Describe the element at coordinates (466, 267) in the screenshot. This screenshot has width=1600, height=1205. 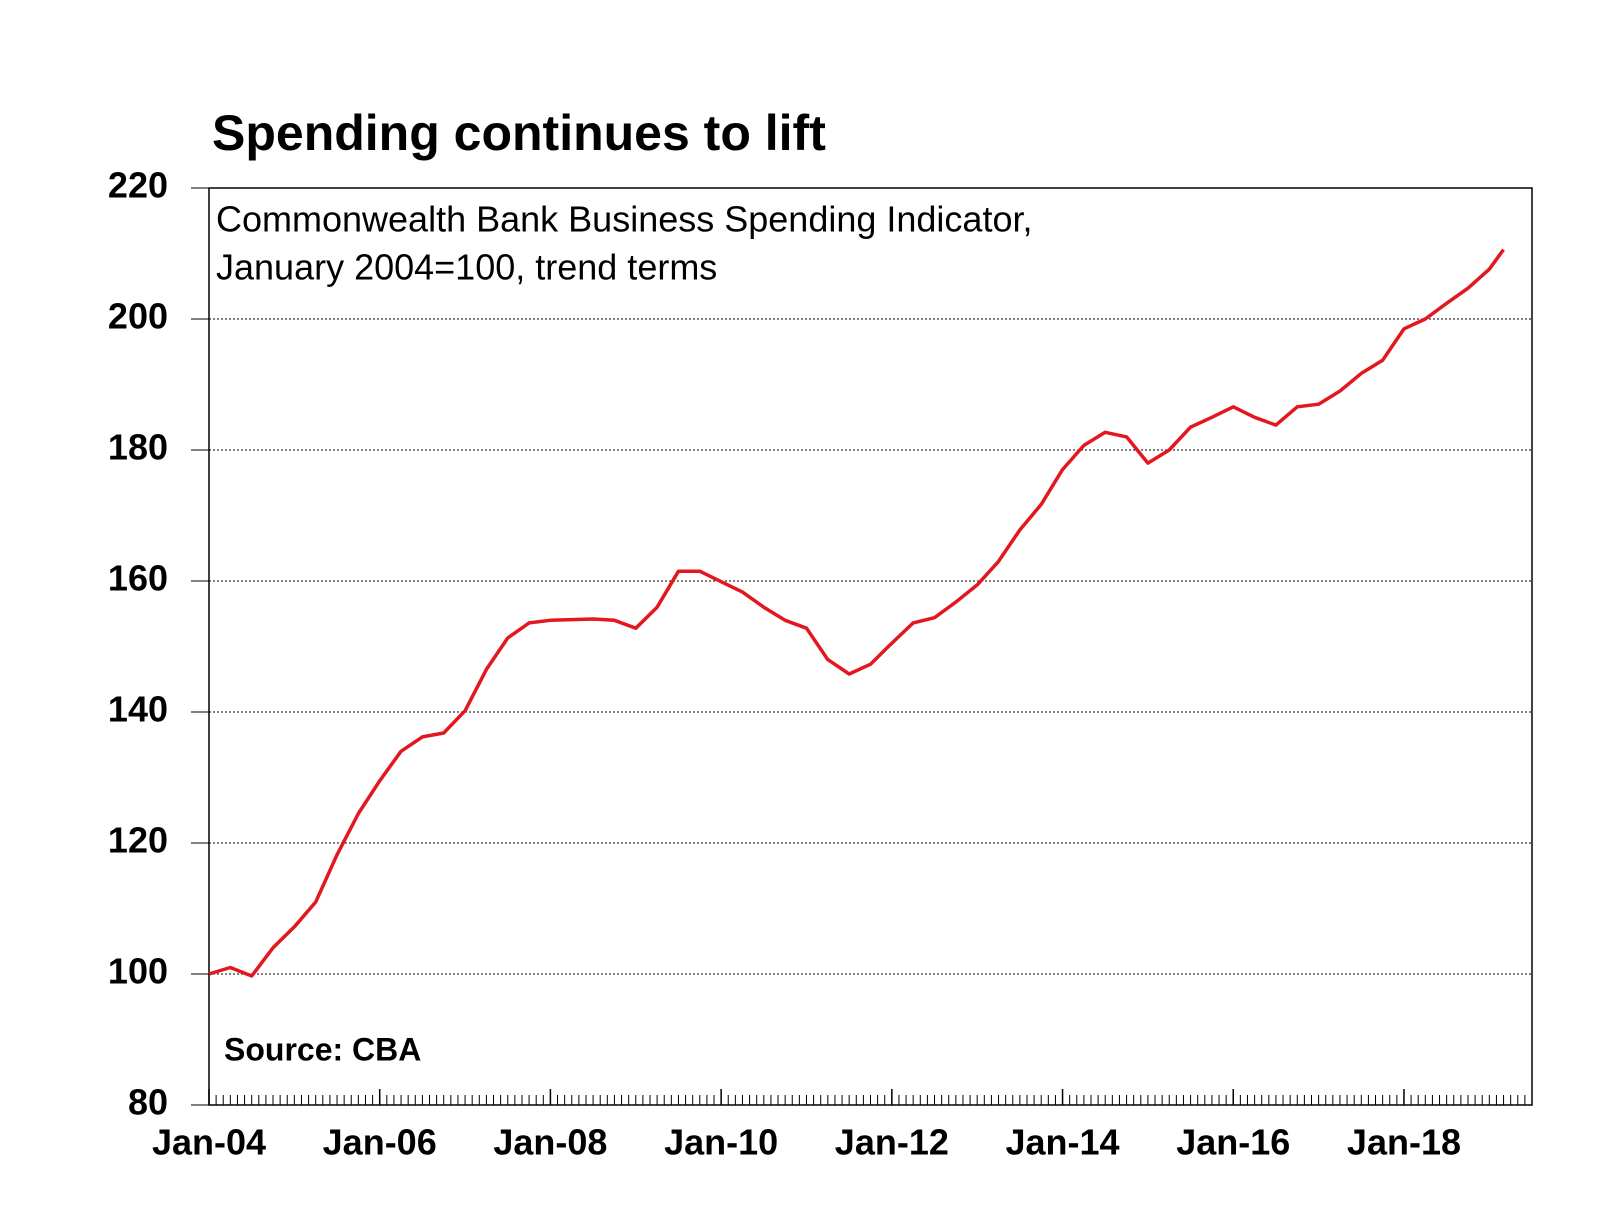
I see `chart-subtitle: January 2004=100, trend terms` at that location.